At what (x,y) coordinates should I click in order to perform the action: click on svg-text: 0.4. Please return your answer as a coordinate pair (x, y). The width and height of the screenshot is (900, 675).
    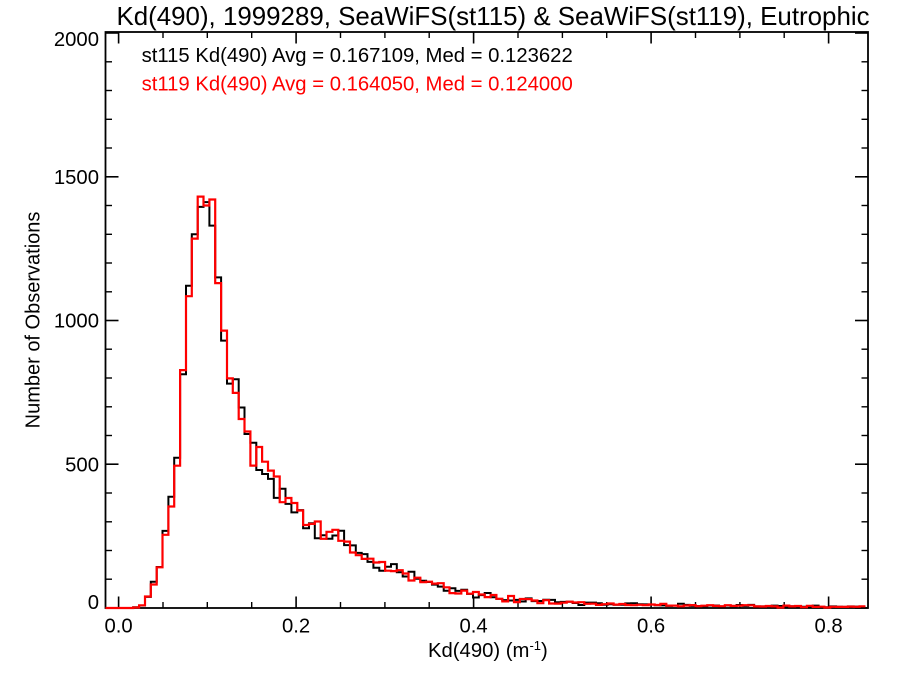
    Looking at the image, I should click on (473, 627).